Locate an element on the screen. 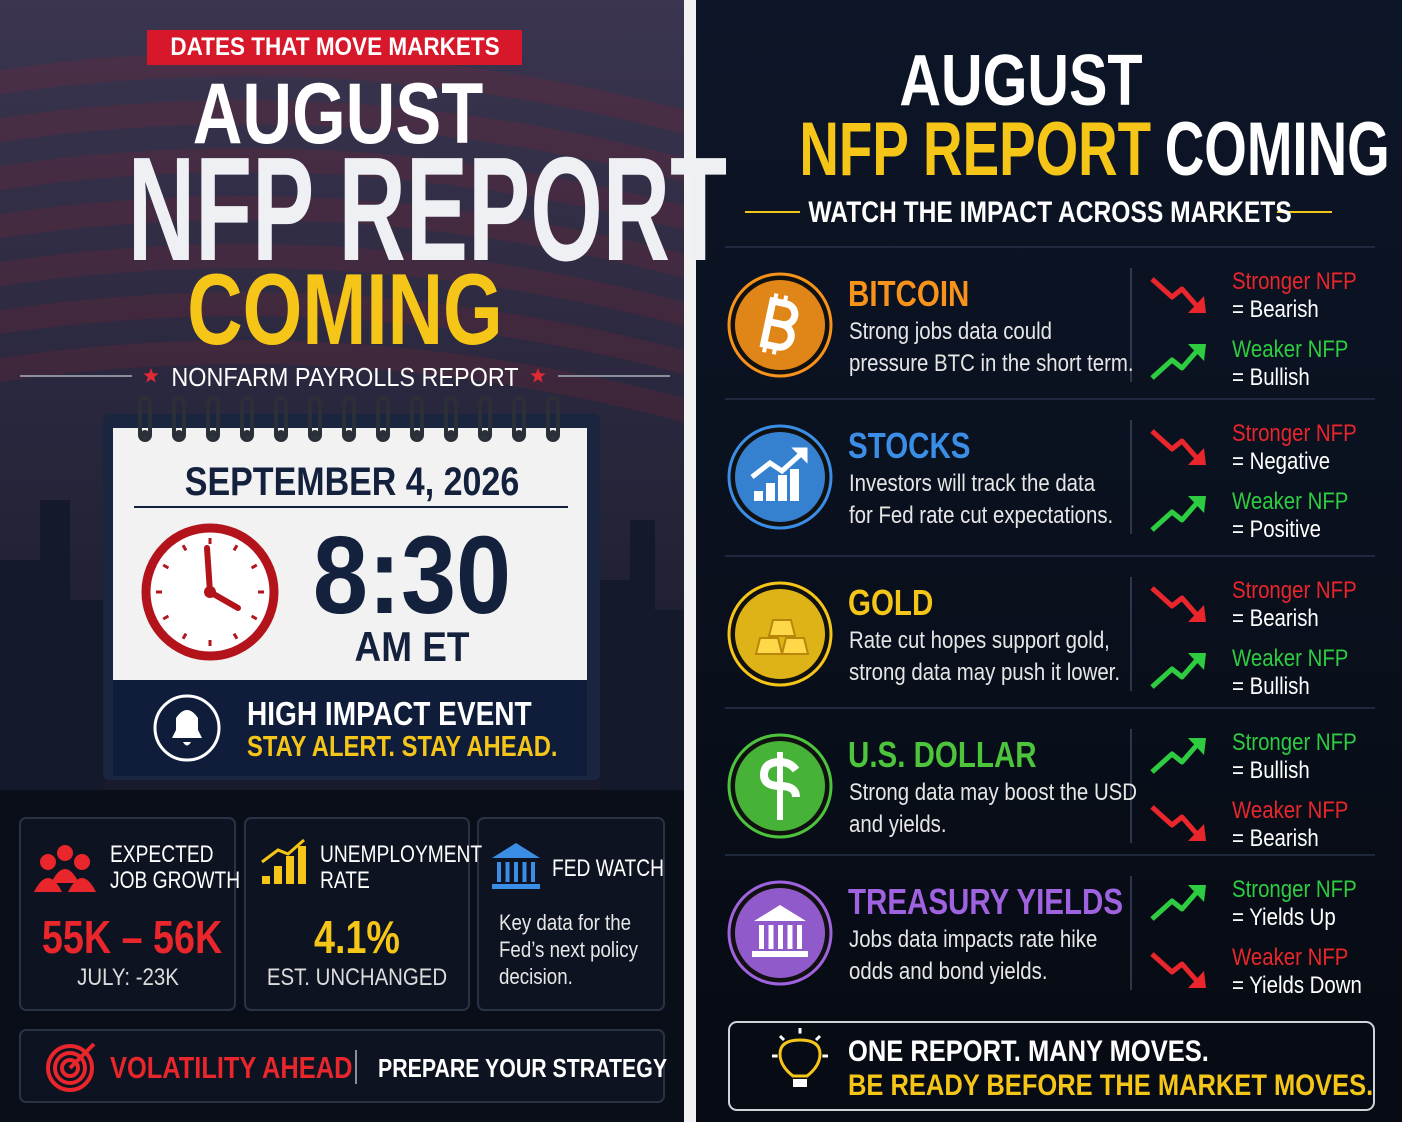 The width and height of the screenshot is (1402, 1122). bell-ring is located at coordinates (187, 728).